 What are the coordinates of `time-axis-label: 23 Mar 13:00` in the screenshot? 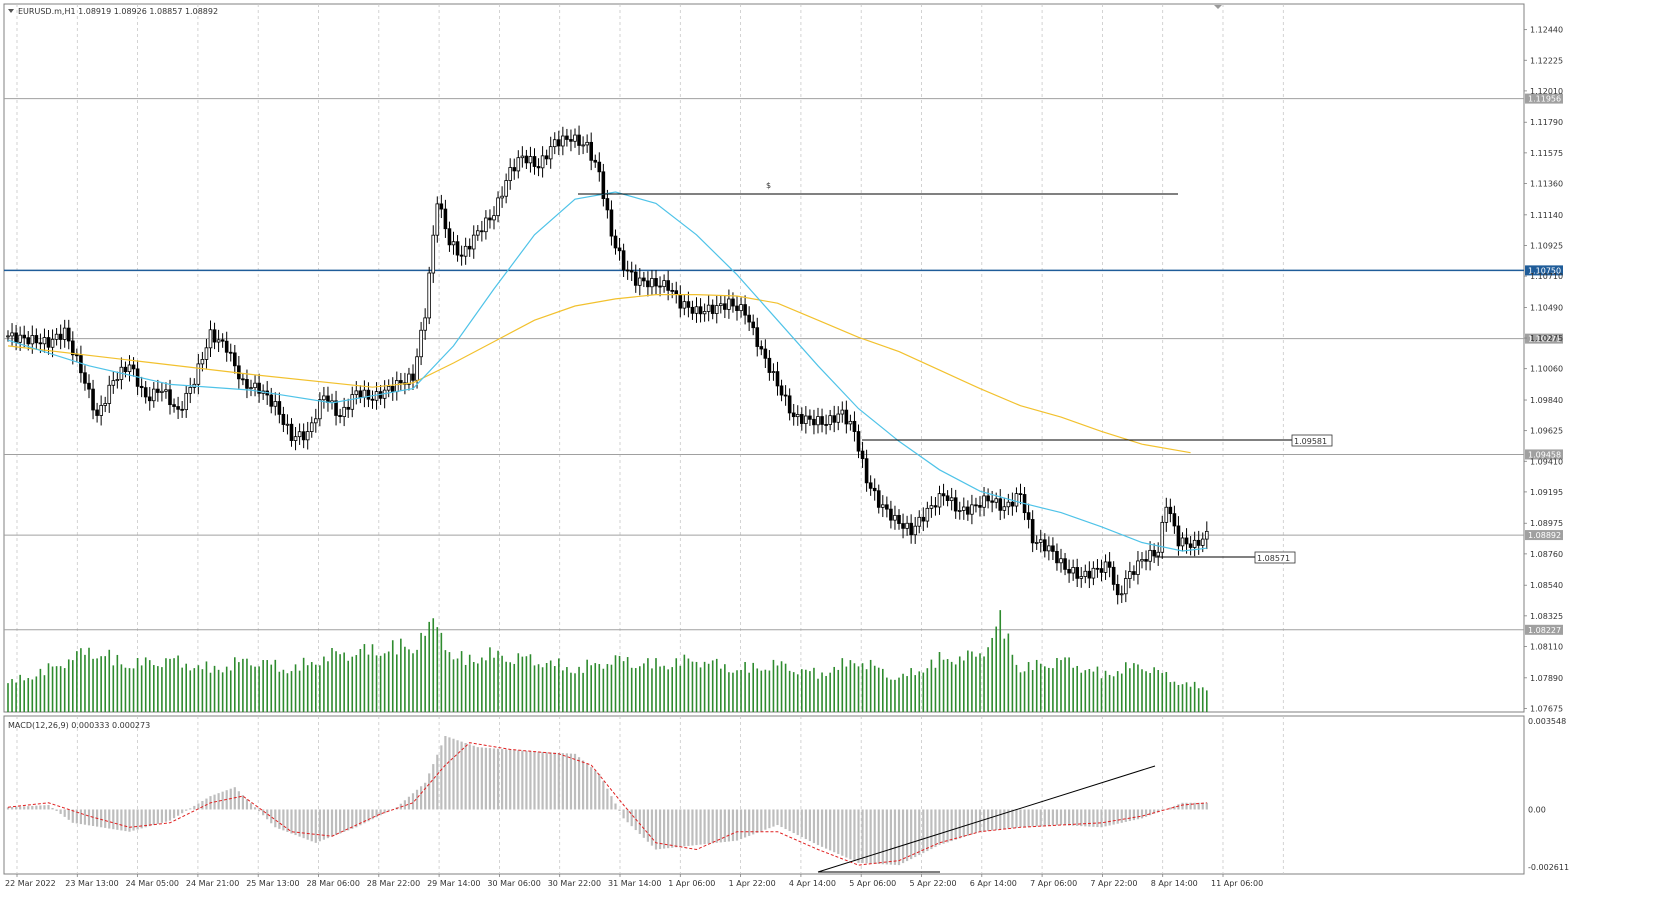 It's located at (91, 883).